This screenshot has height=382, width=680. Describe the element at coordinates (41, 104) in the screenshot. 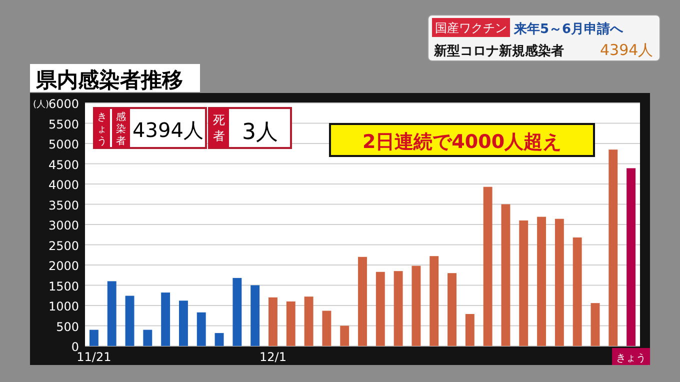

I see `y-axis-title: (人)` at that location.